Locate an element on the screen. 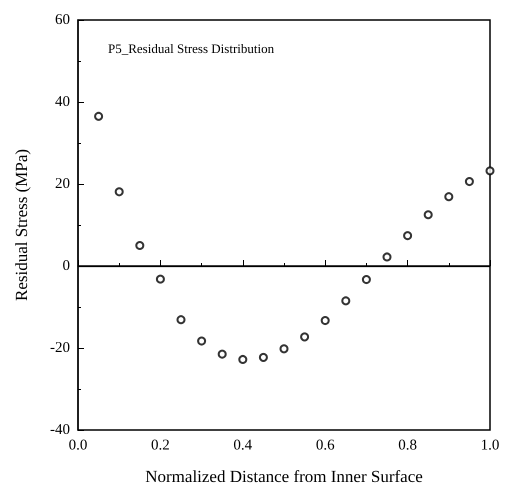  y-tick-label: -20 is located at coordinates (60, 348).